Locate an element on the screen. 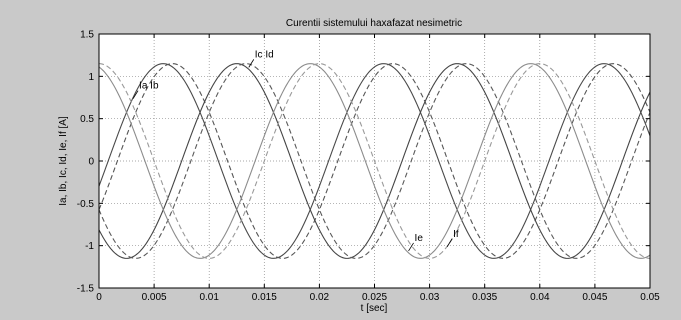 The height and width of the screenshot is (320, 681). annotation-label: Ie is located at coordinates (419, 238).